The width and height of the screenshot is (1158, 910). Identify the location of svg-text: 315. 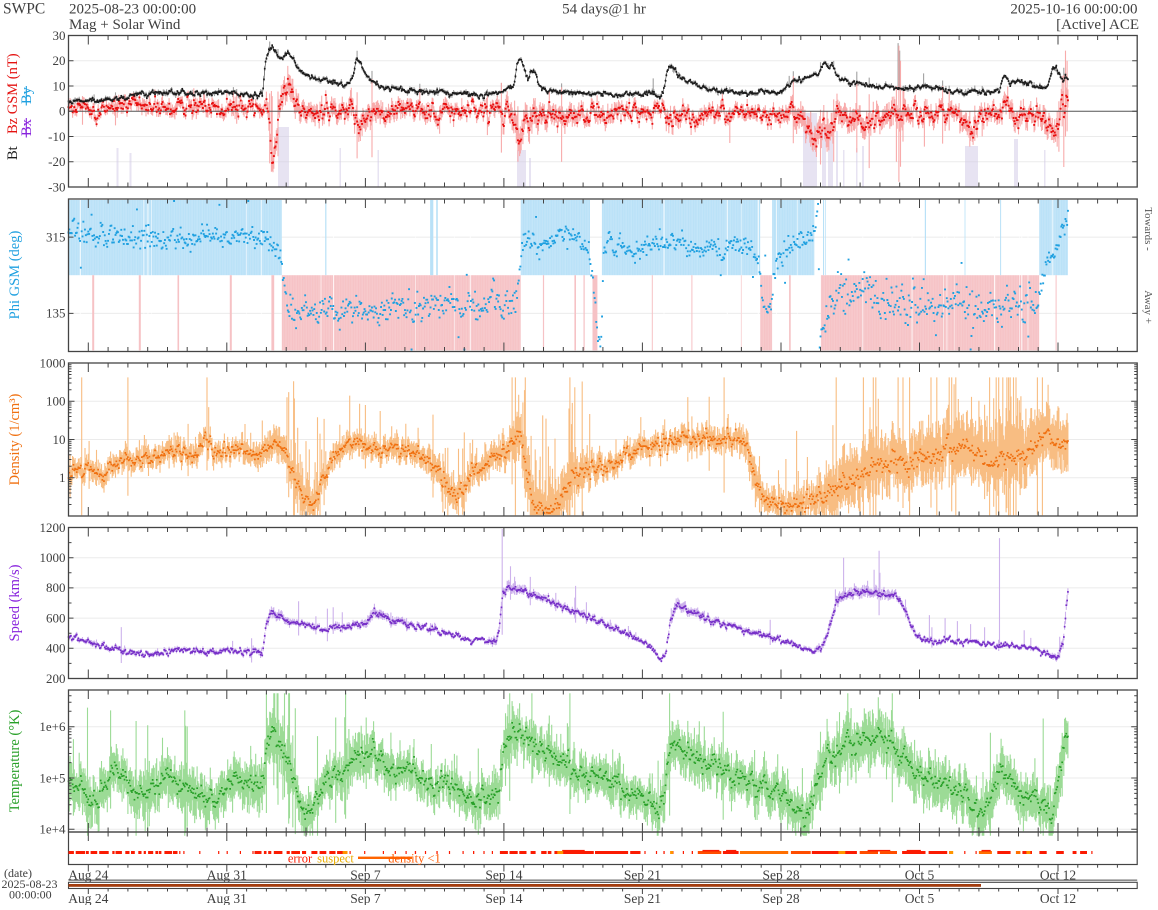
(56, 236).